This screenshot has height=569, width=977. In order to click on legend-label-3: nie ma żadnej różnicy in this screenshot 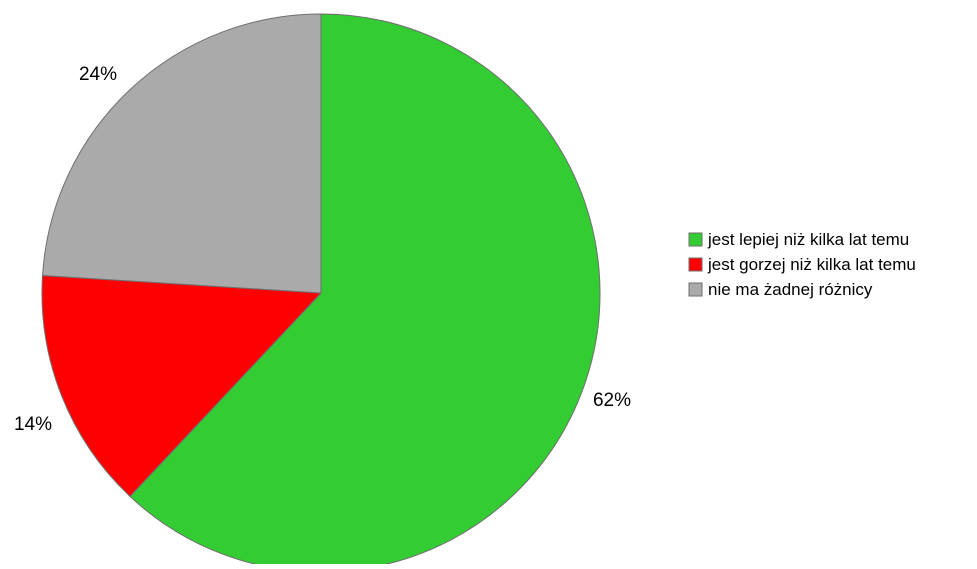, I will do `click(790, 289)`.